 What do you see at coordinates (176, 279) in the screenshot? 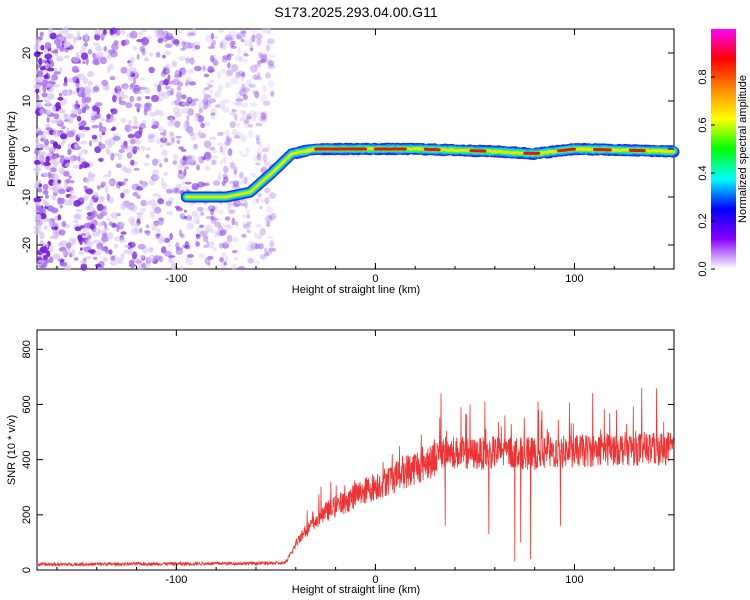
I see `x-tick-label: -100` at bounding box center [176, 279].